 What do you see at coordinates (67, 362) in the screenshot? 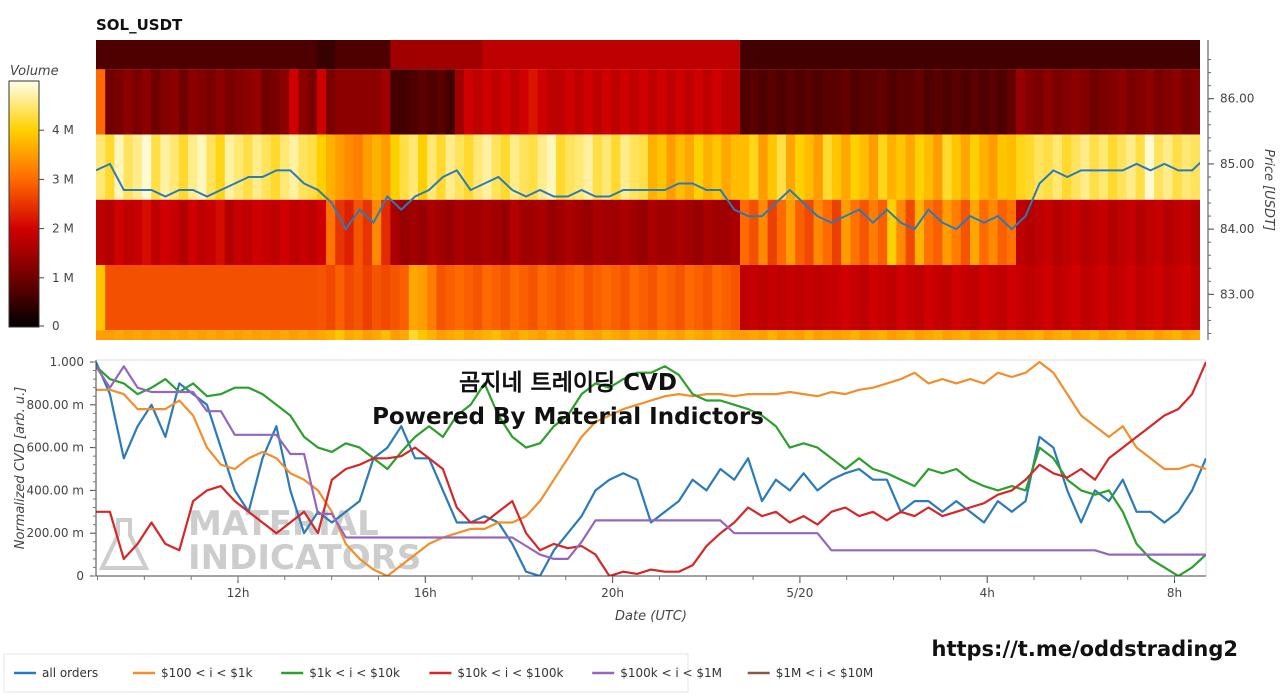
I see `cvd-y-tick-label: 1.000` at bounding box center [67, 362].